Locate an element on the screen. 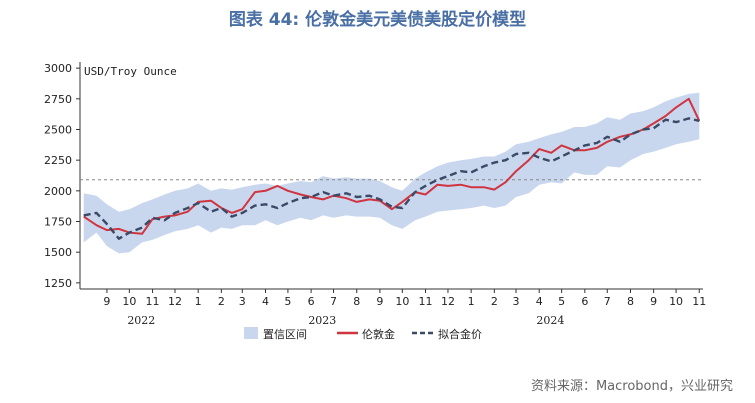 The image size is (755, 403). legend-label-fitted: 拟合金价 is located at coordinates (460, 334).